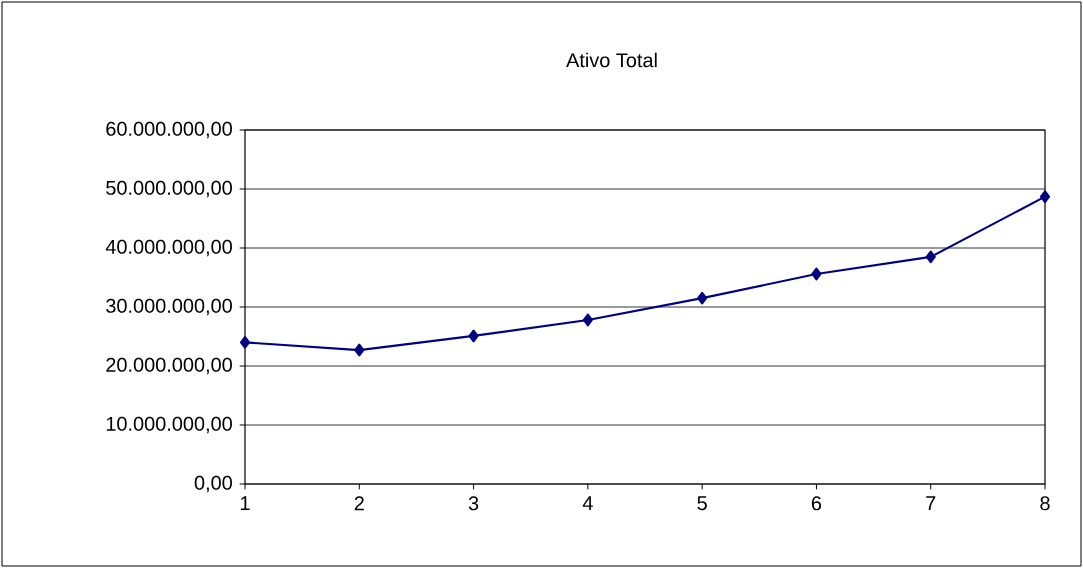  I want to click on x-tick-label: 4, so click(587, 503).